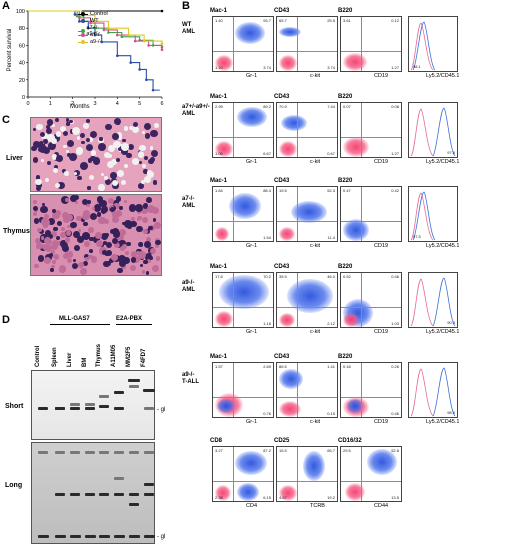 The image size is (520, 546). I want to click on legend-entry: WT, so click(88, 21).